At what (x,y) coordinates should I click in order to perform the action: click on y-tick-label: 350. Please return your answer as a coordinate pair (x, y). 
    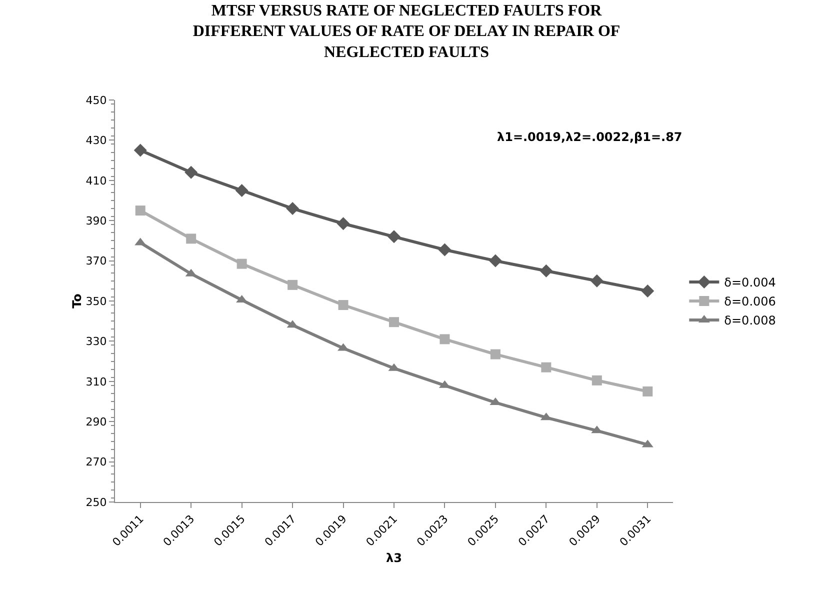
    Looking at the image, I should click on (96, 301).